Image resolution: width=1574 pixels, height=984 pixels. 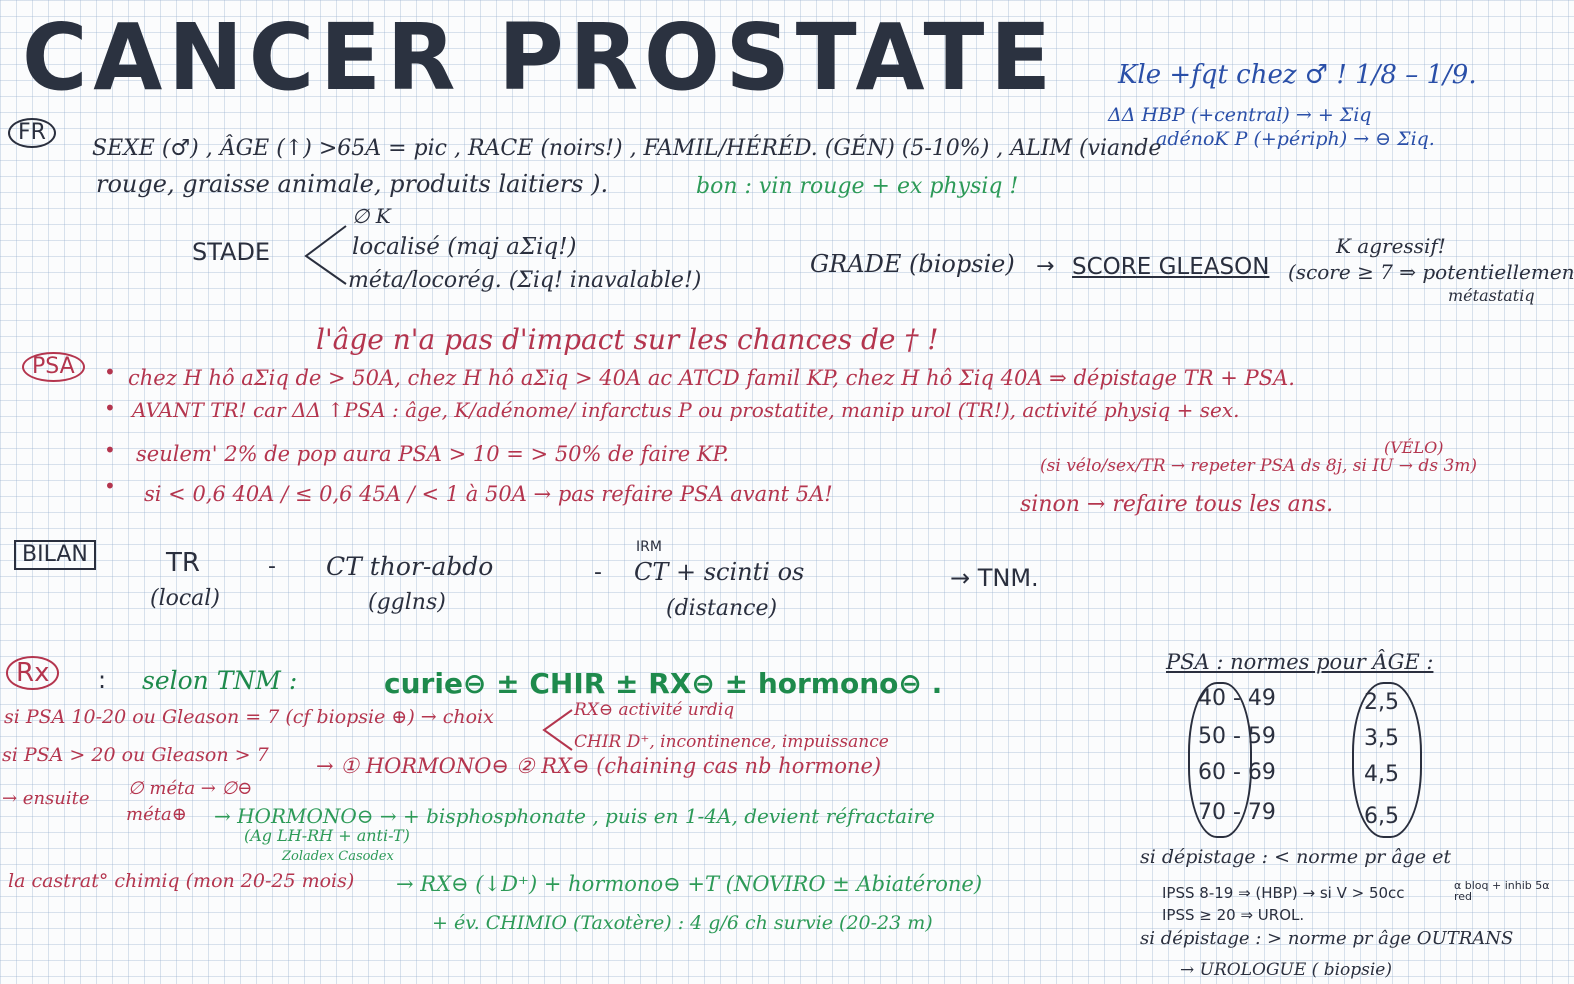 I want to click on ipss-severe: IPSS ≥ 20 ⇒ UROL., so click(x=1233, y=915).